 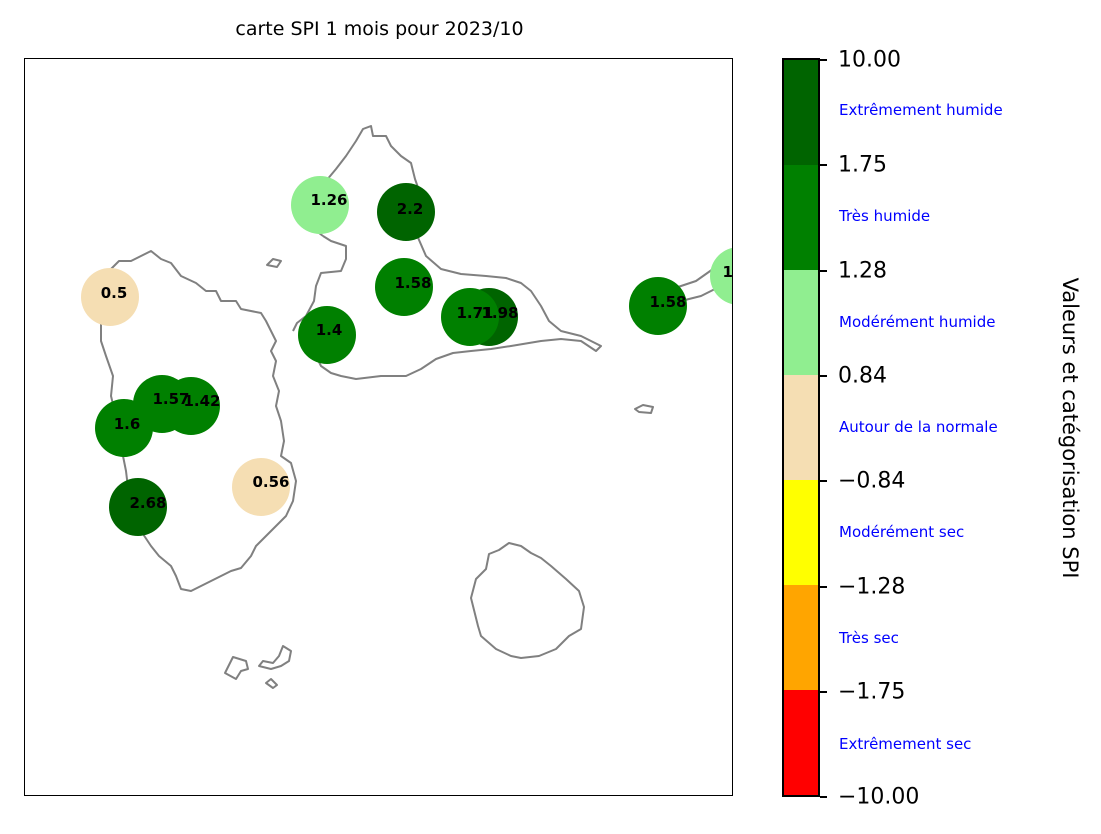 I want to click on station-value-label: 2.68, so click(x=147, y=503).